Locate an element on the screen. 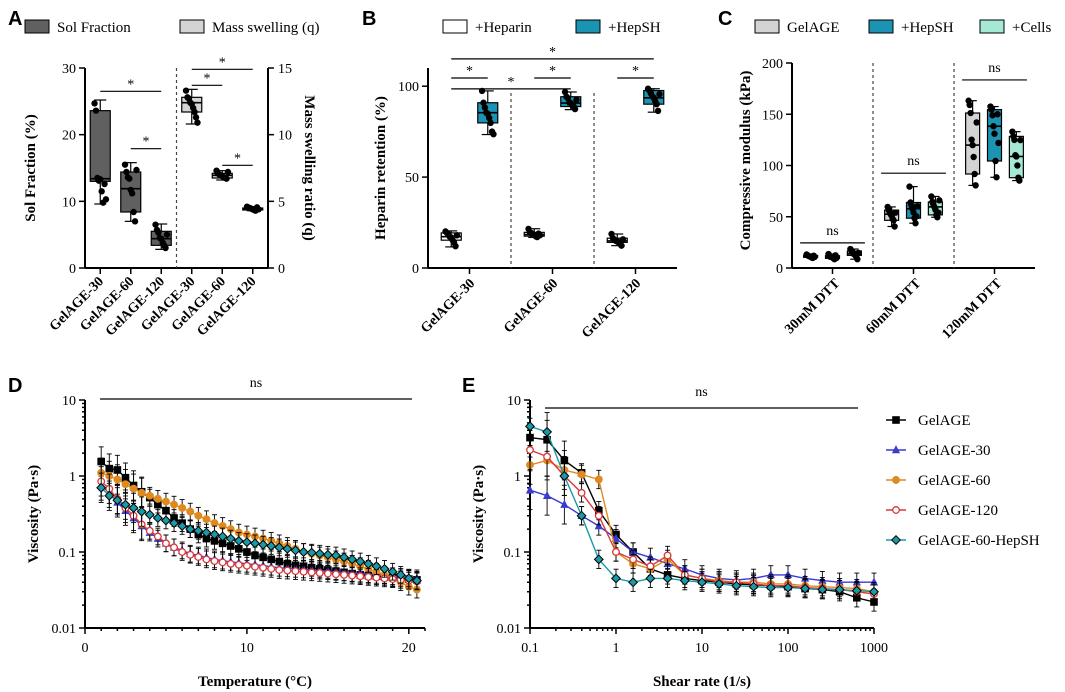 The image size is (1065, 692). panel-e-y-tick-label: 1 is located at coordinates (517, 477).